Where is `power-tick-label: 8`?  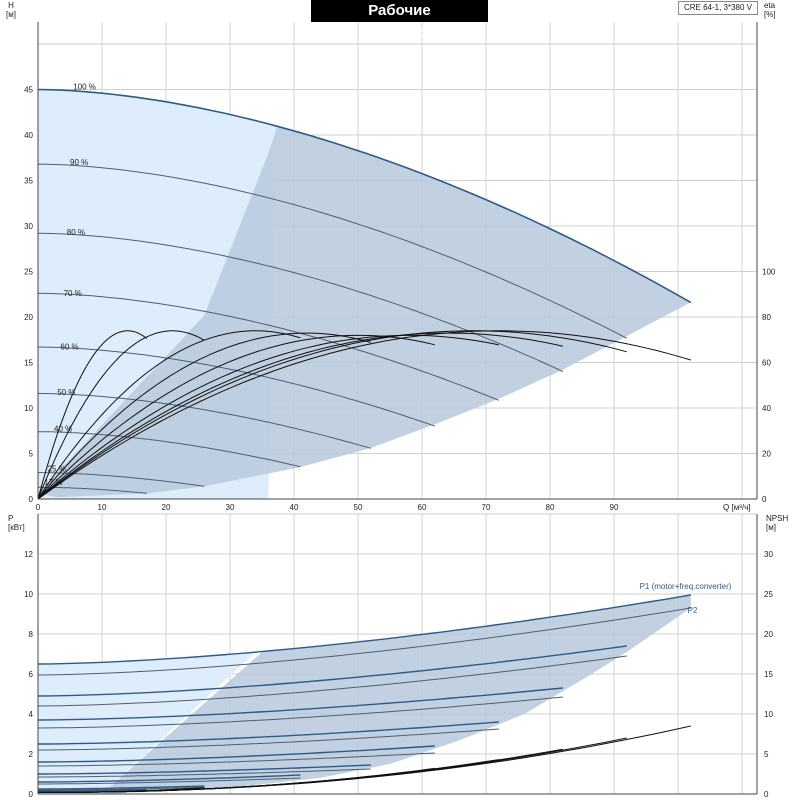
power-tick-label: 8 is located at coordinates (31, 634).